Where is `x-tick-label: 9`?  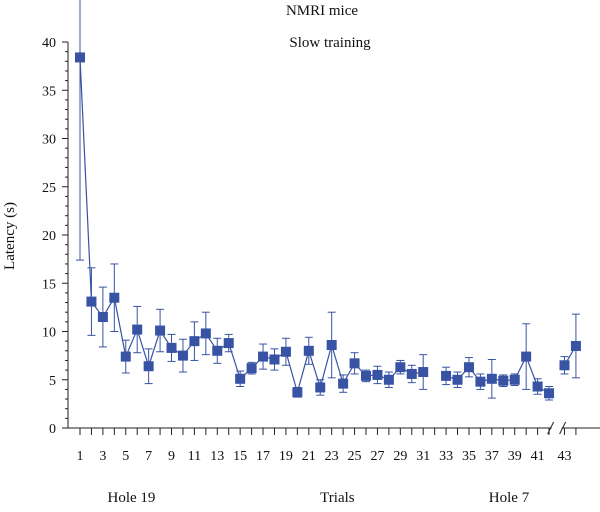
x-tick-label: 9 is located at coordinates (171, 456).